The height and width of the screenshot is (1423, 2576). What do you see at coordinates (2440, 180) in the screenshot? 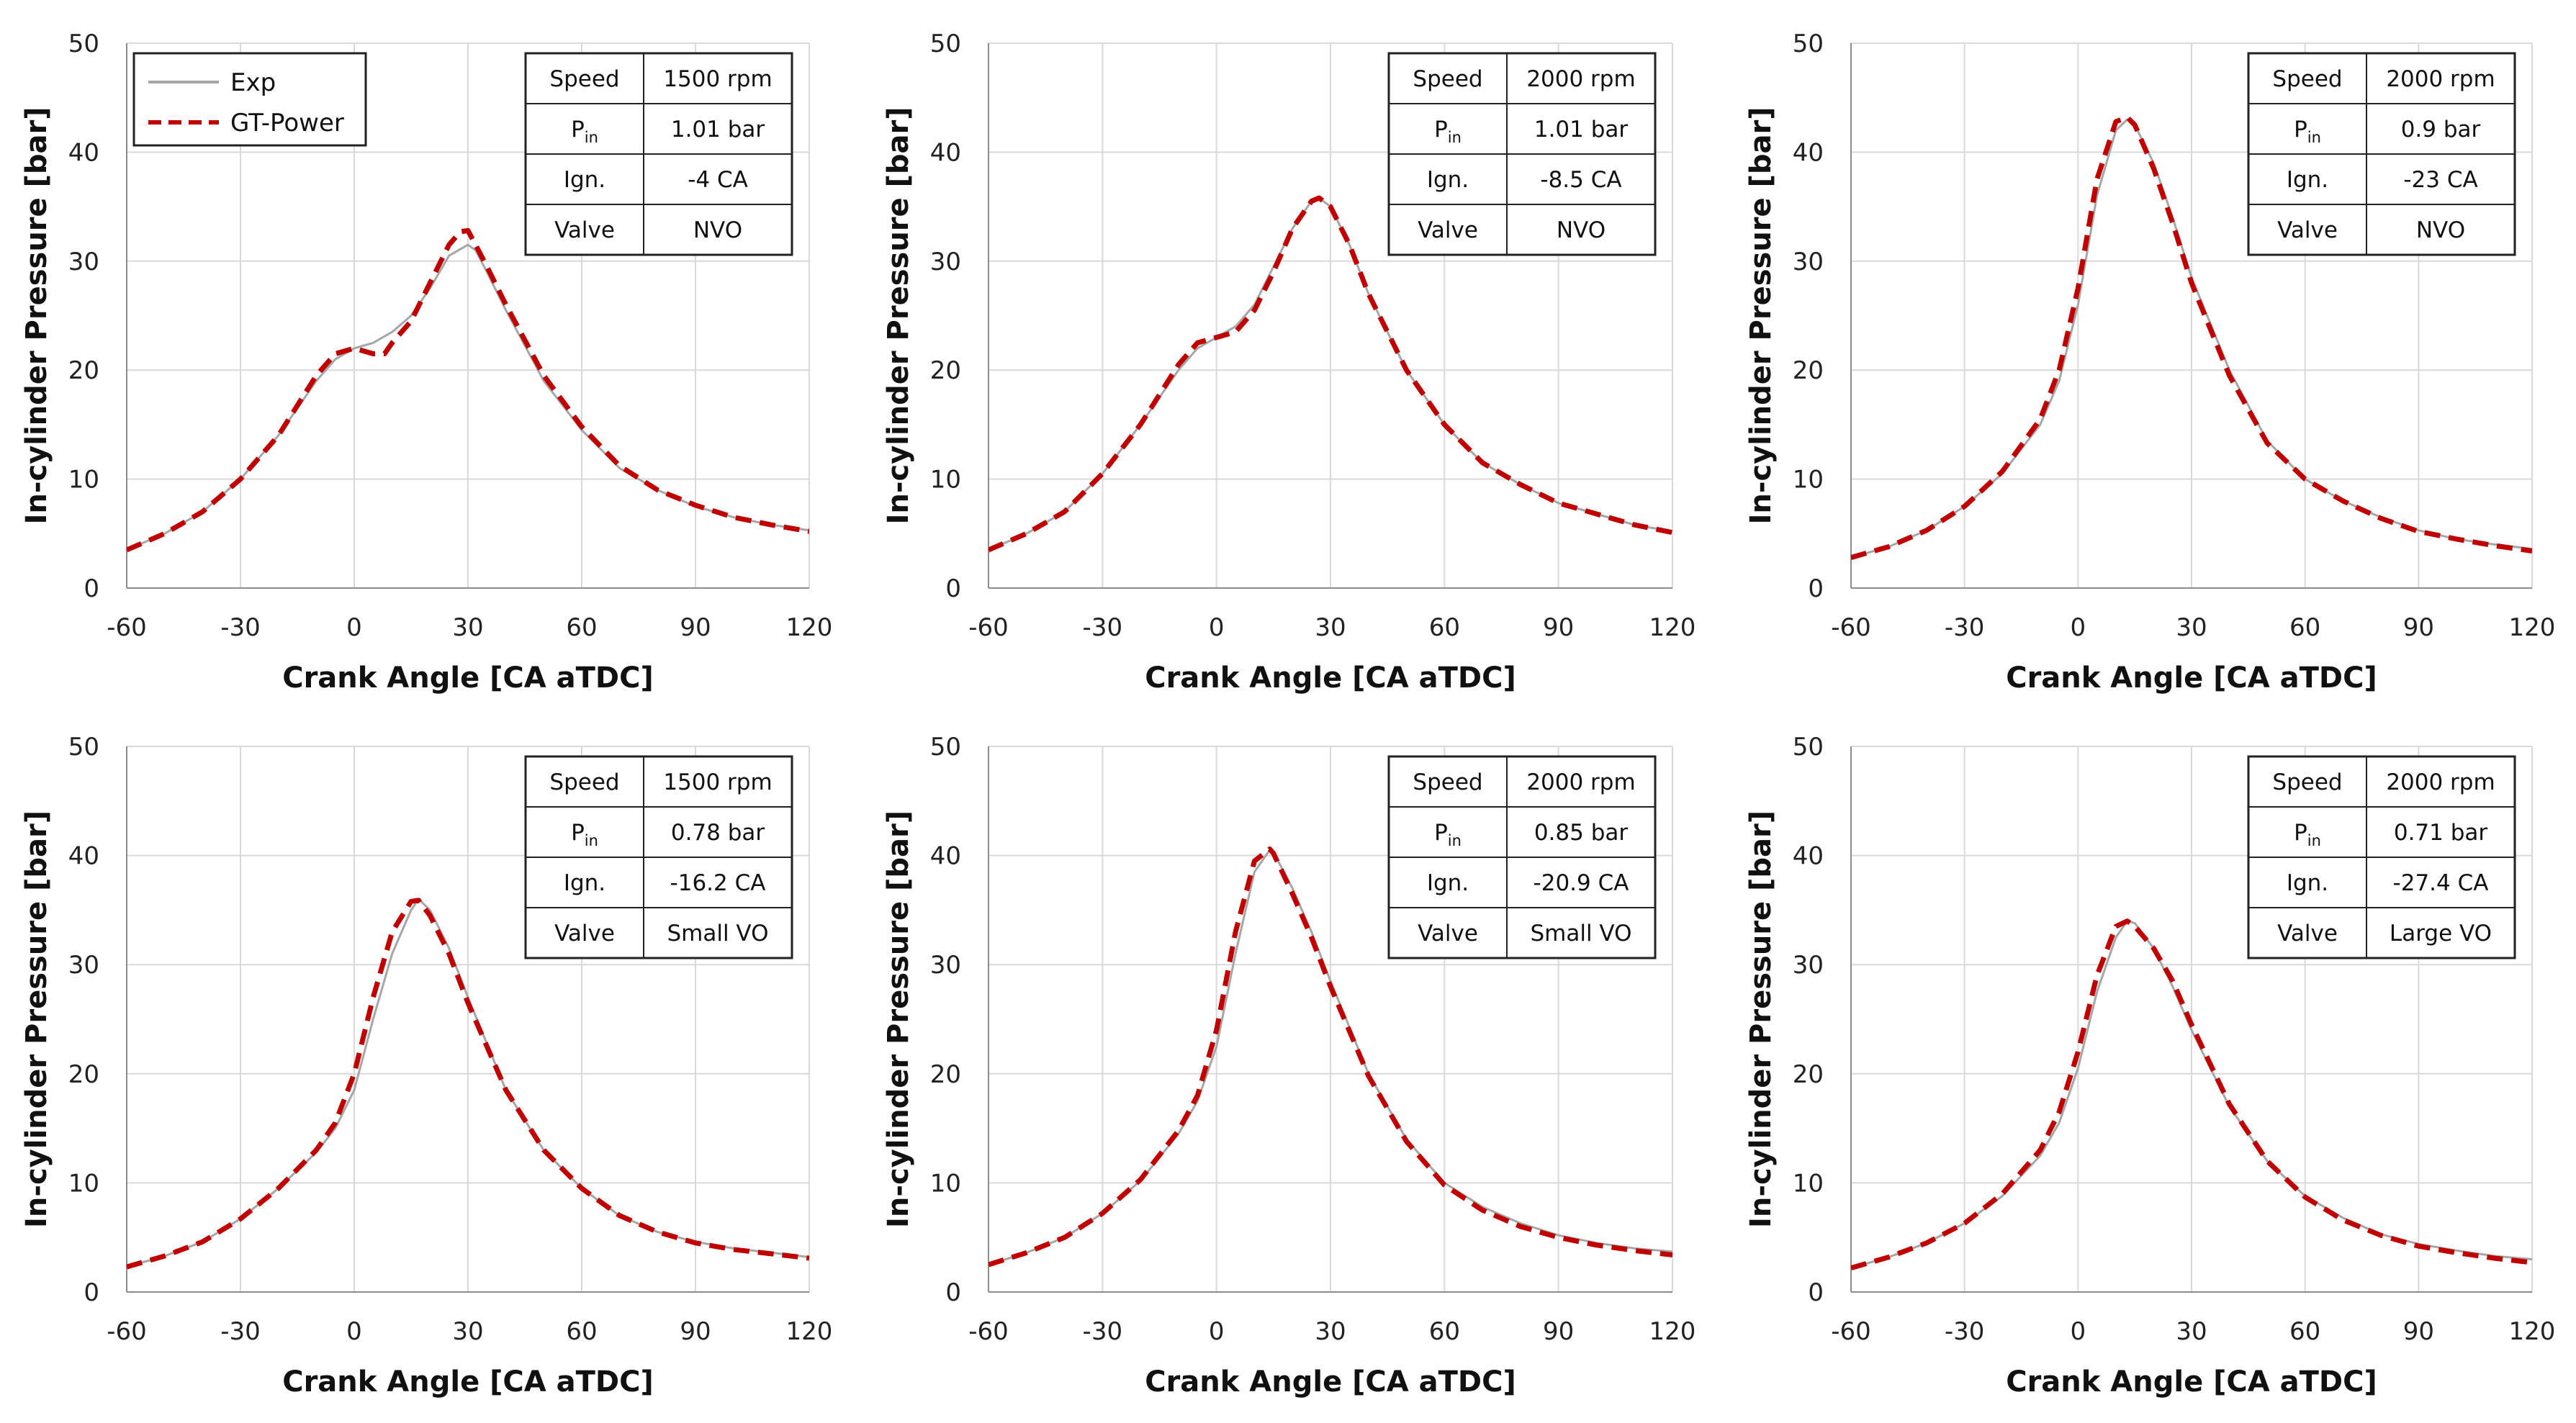
I see `table-value: -23 CA` at bounding box center [2440, 180].